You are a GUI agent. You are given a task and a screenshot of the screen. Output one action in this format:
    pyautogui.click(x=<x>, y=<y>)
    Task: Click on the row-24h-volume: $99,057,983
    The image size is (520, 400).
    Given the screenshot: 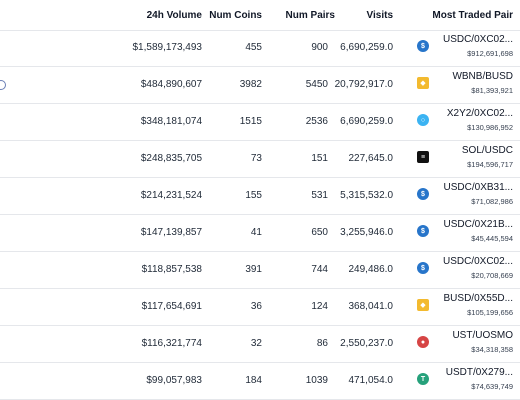 What is the action you would take?
    pyautogui.click(x=174, y=380)
    